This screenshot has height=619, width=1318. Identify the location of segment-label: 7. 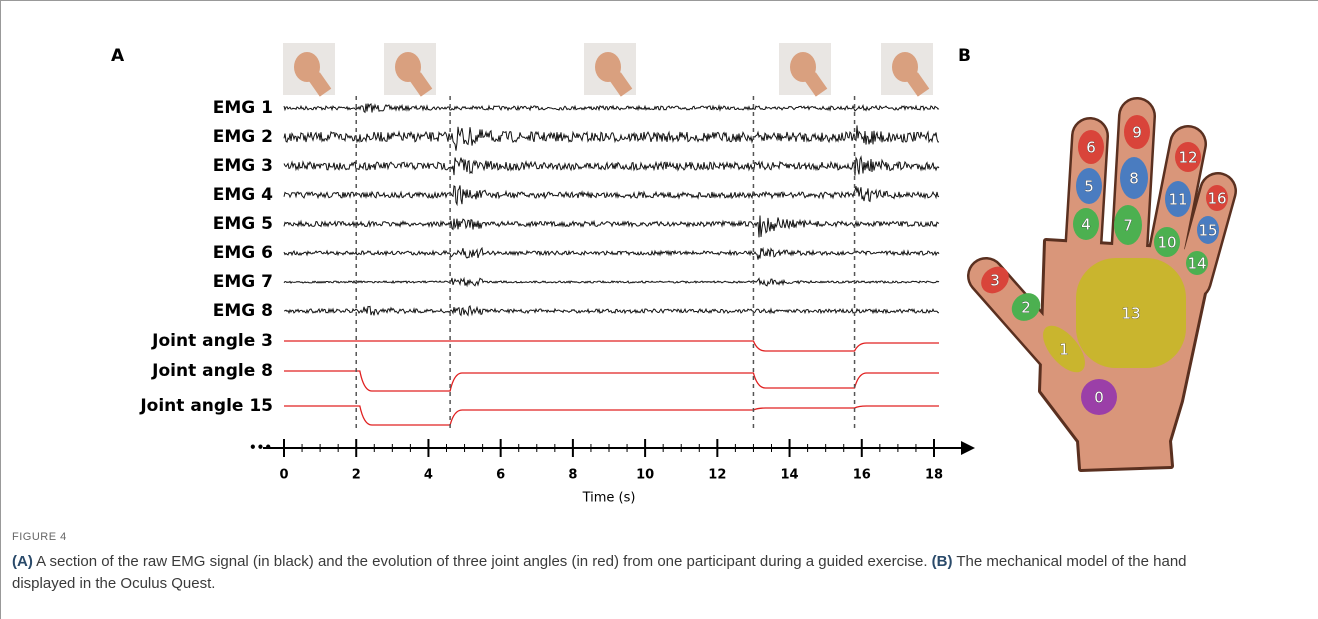
(1128, 226).